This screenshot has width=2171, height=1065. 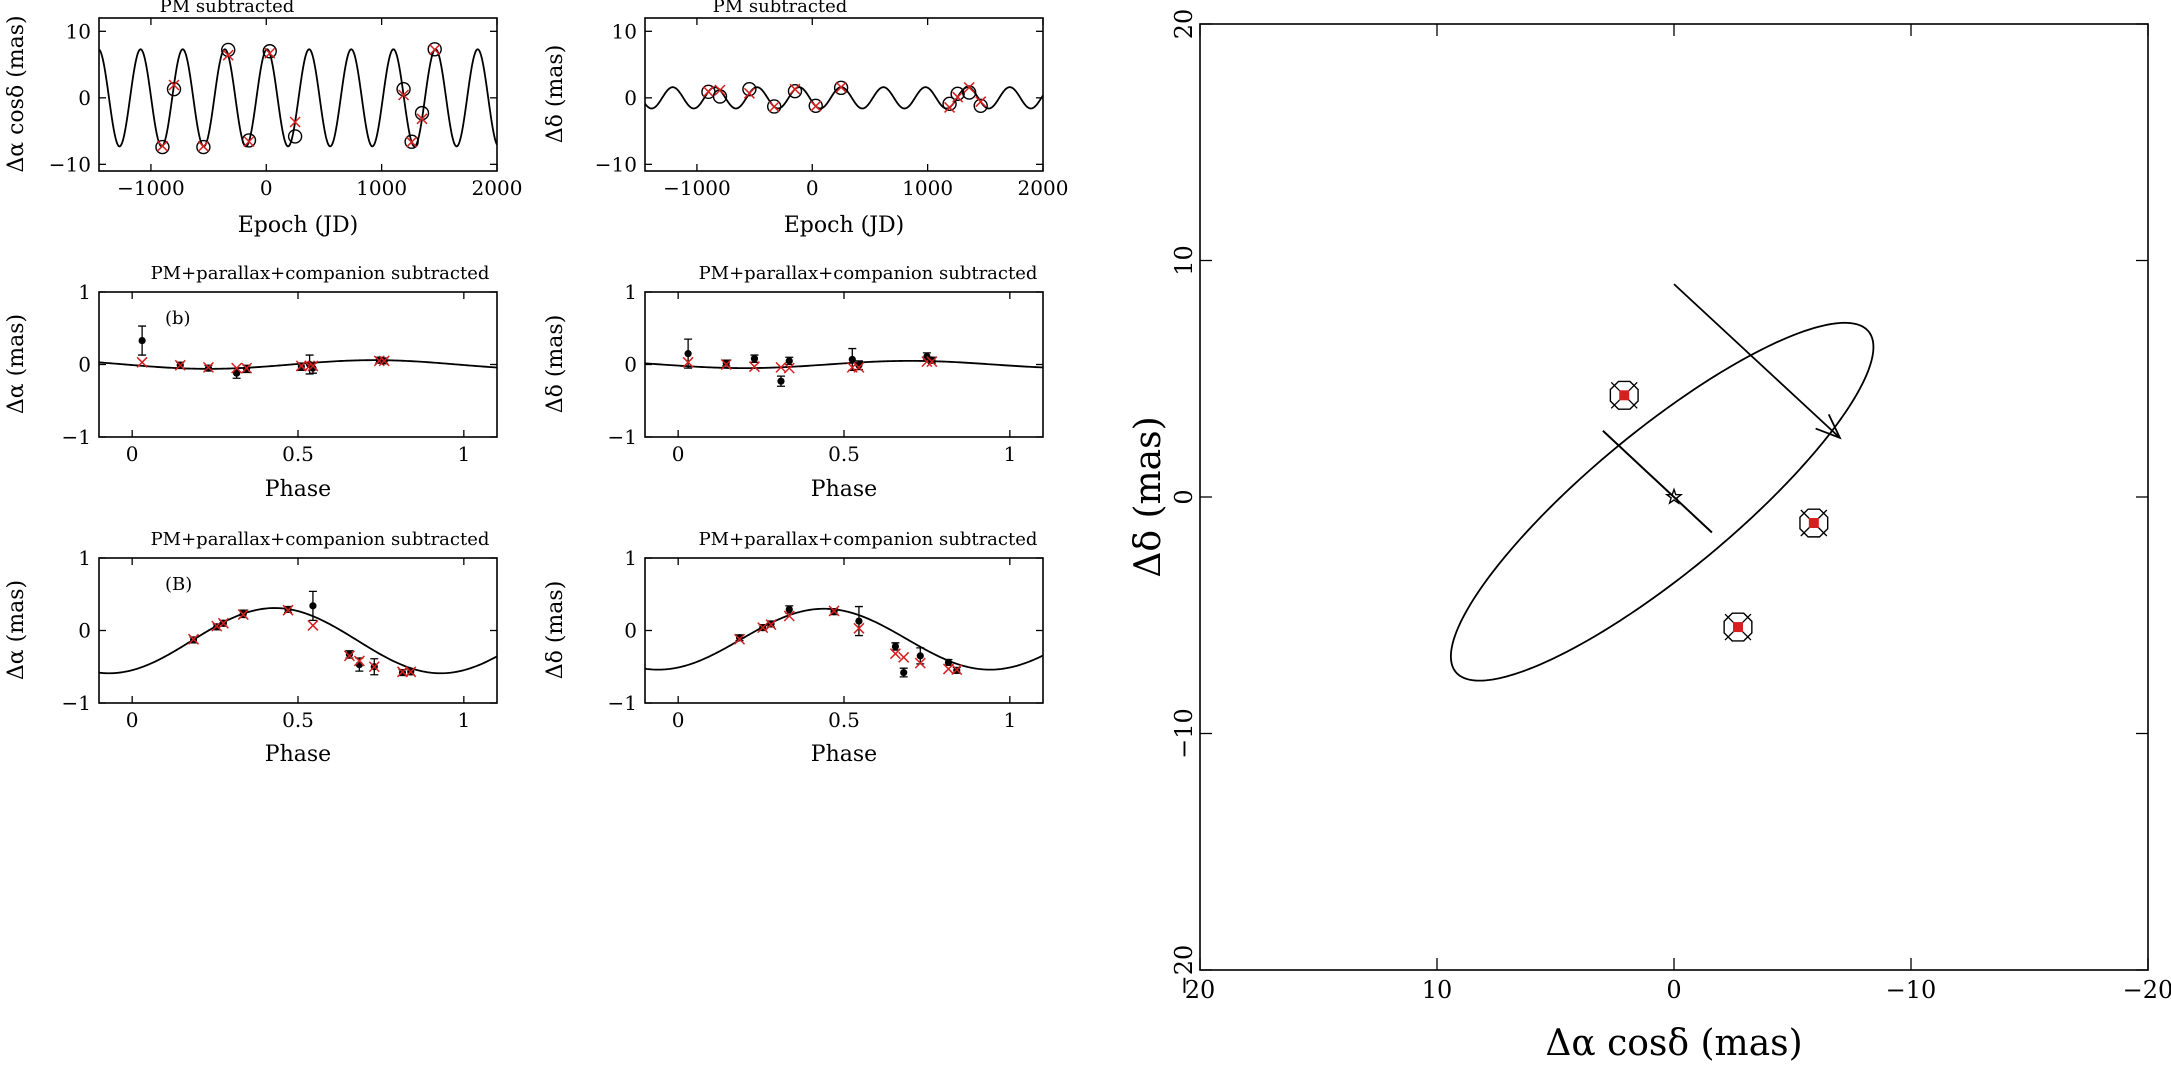 I want to click on y-tick-label: −20, so click(x=1184, y=970).